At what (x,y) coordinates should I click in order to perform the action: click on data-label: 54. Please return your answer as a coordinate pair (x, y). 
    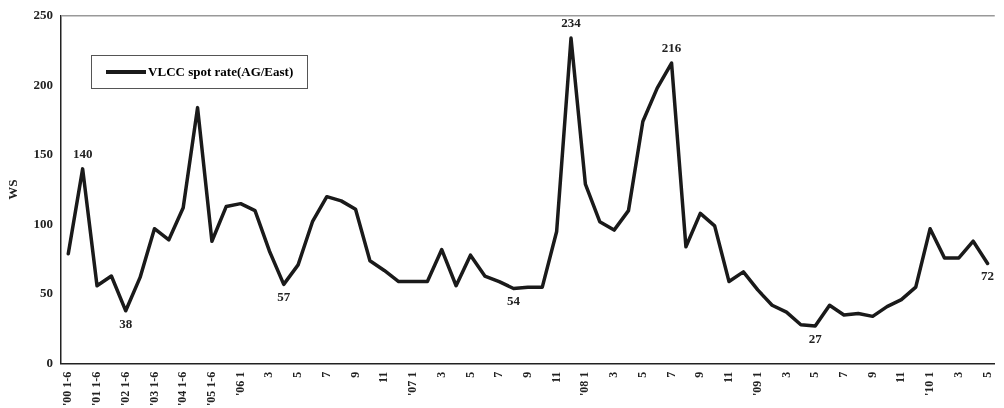
    Looking at the image, I should click on (514, 301).